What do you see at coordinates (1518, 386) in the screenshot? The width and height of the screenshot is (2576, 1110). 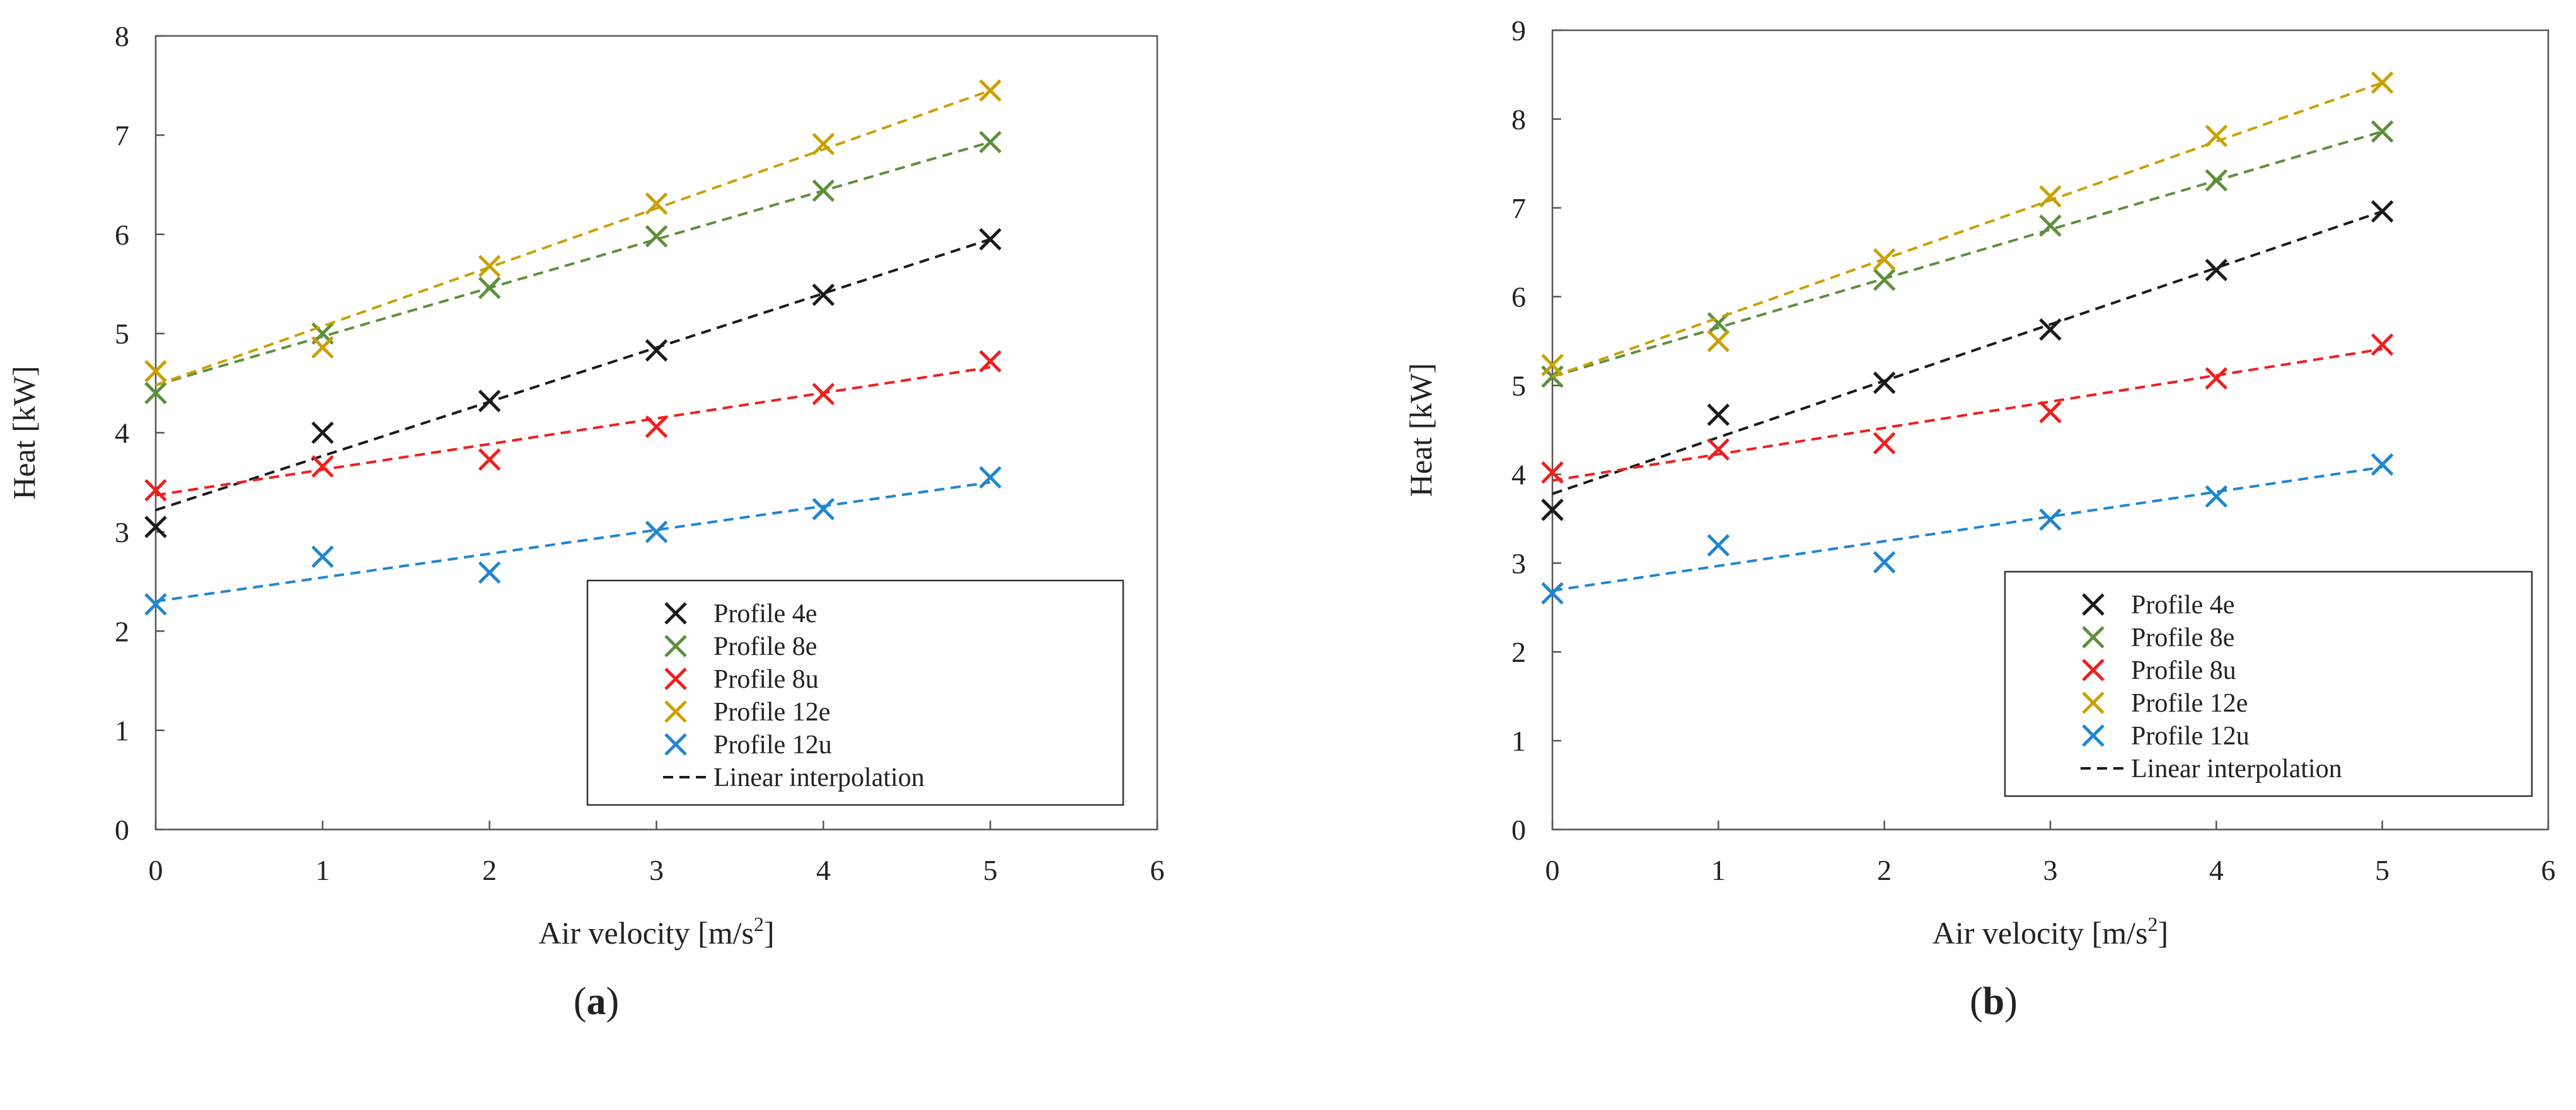 I see `y-tick-label: 5` at bounding box center [1518, 386].